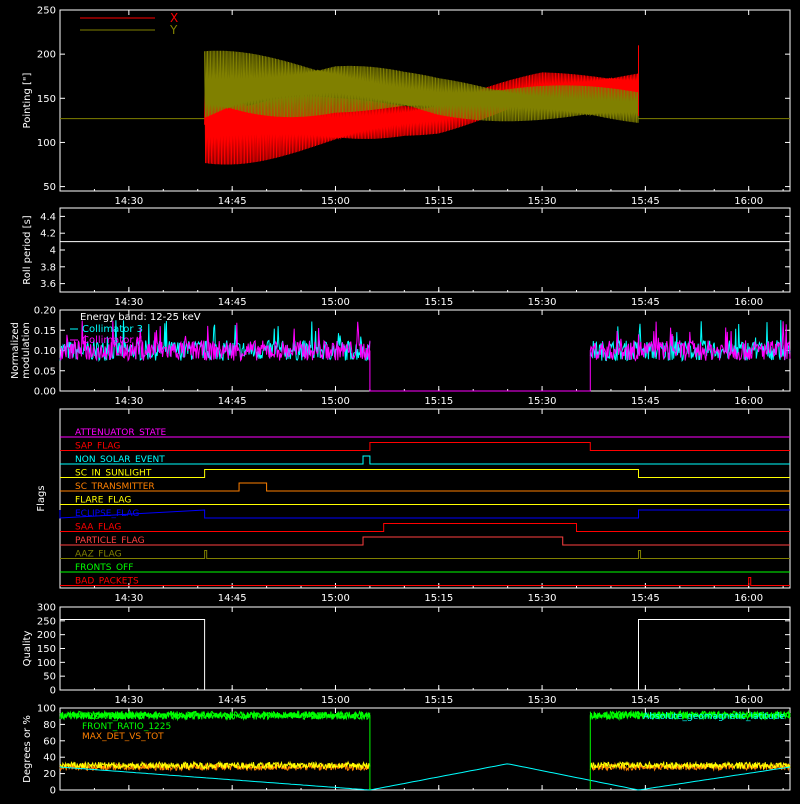 The image size is (800, 804). What do you see at coordinates (27, 100) in the screenshot?
I see `y-axis-label: Pointing ["]` at bounding box center [27, 100].